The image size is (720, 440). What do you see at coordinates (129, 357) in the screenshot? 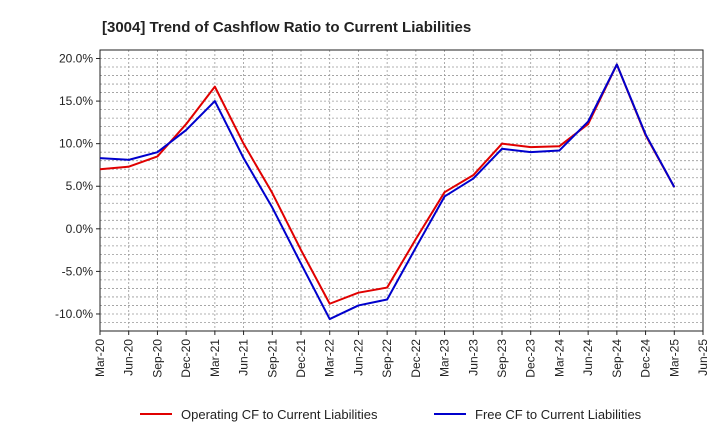
I see `x-tick-label: Jun-20` at bounding box center [129, 357].